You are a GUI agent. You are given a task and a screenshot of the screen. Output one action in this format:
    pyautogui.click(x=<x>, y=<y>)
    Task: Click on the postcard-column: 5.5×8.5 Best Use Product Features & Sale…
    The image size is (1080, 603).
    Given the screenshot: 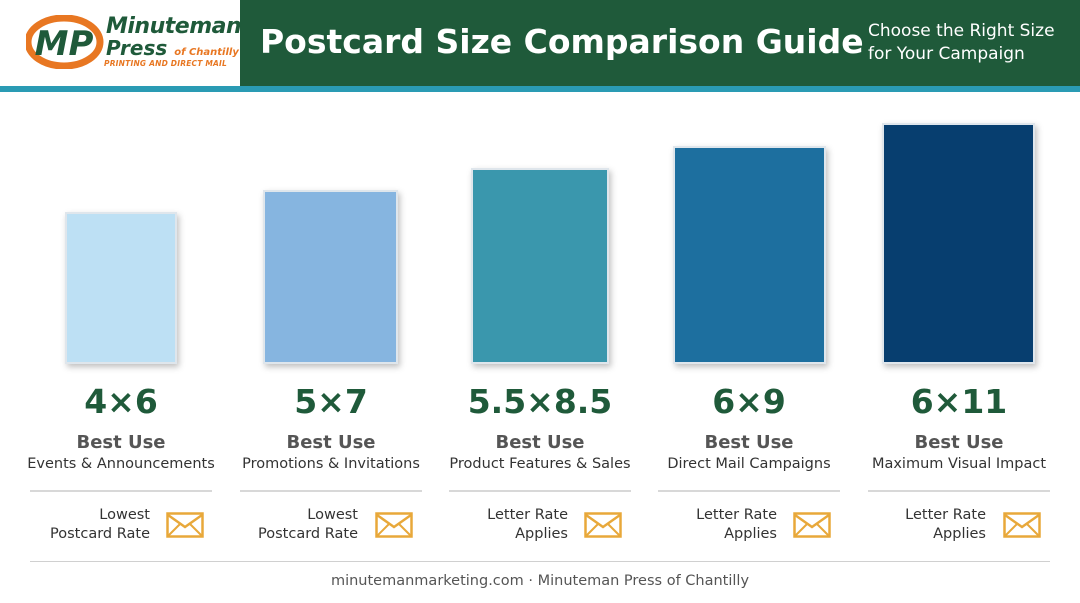 What is the action you would take?
    pyautogui.click(x=540, y=427)
    